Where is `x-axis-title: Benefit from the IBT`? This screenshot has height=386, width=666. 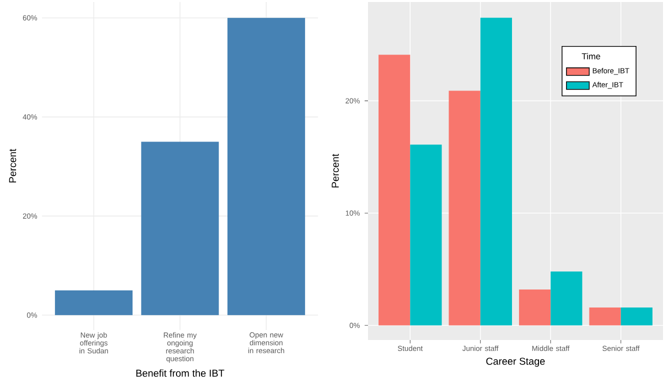 x-axis-title: Benefit from the IBT is located at coordinates (180, 373).